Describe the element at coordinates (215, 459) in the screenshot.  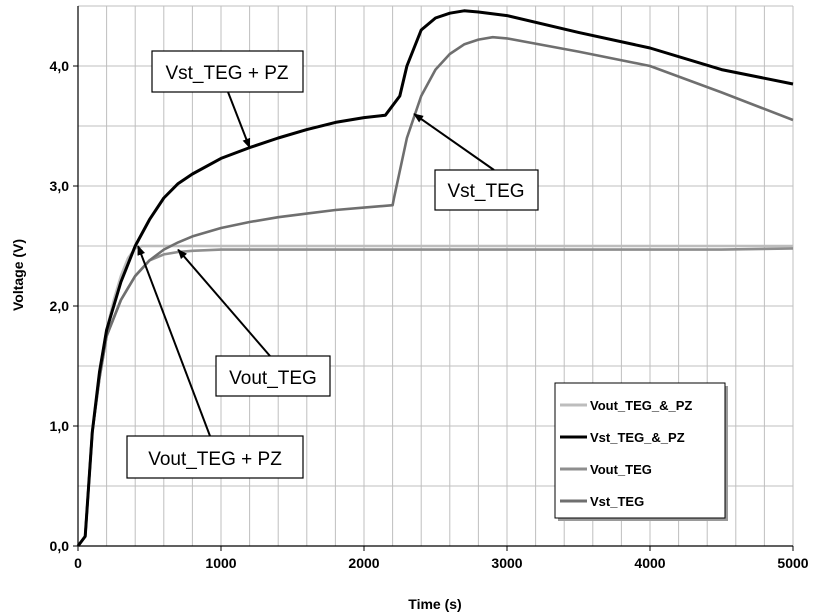
I see `annotation-label: Vout_TEG + PZ` at that location.